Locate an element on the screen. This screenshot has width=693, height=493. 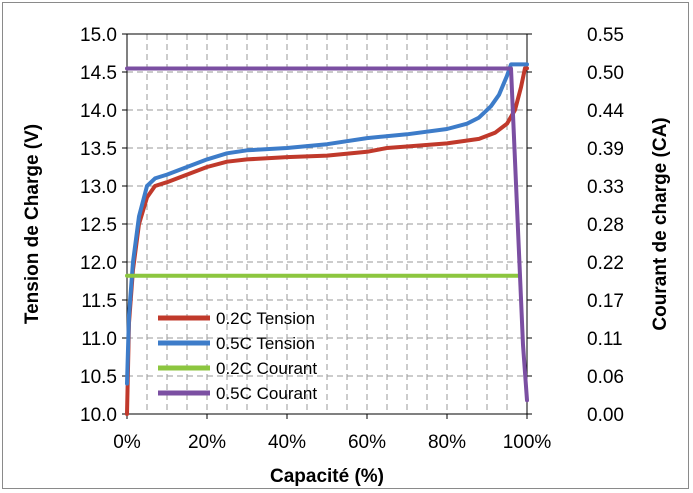
x-axis-label: Capacité (%) is located at coordinates (327, 476).